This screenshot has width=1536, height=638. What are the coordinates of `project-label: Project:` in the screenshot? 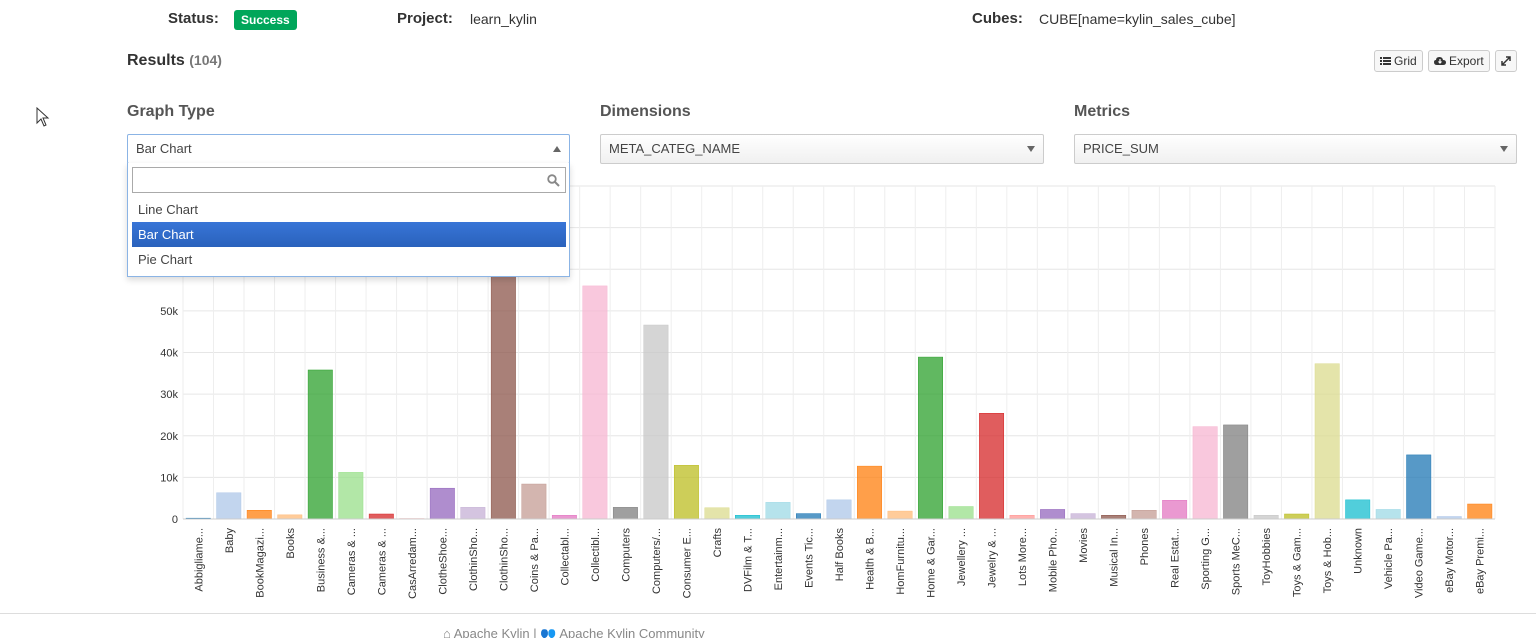 It's located at (425, 18).